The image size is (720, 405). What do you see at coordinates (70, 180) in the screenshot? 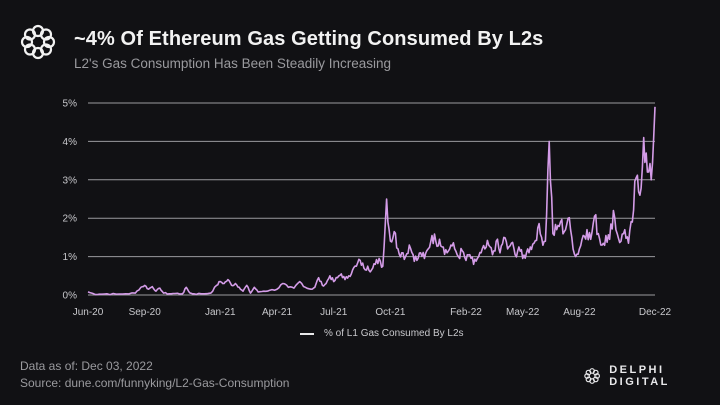
I see `y-tick-label: 3%` at bounding box center [70, 180].